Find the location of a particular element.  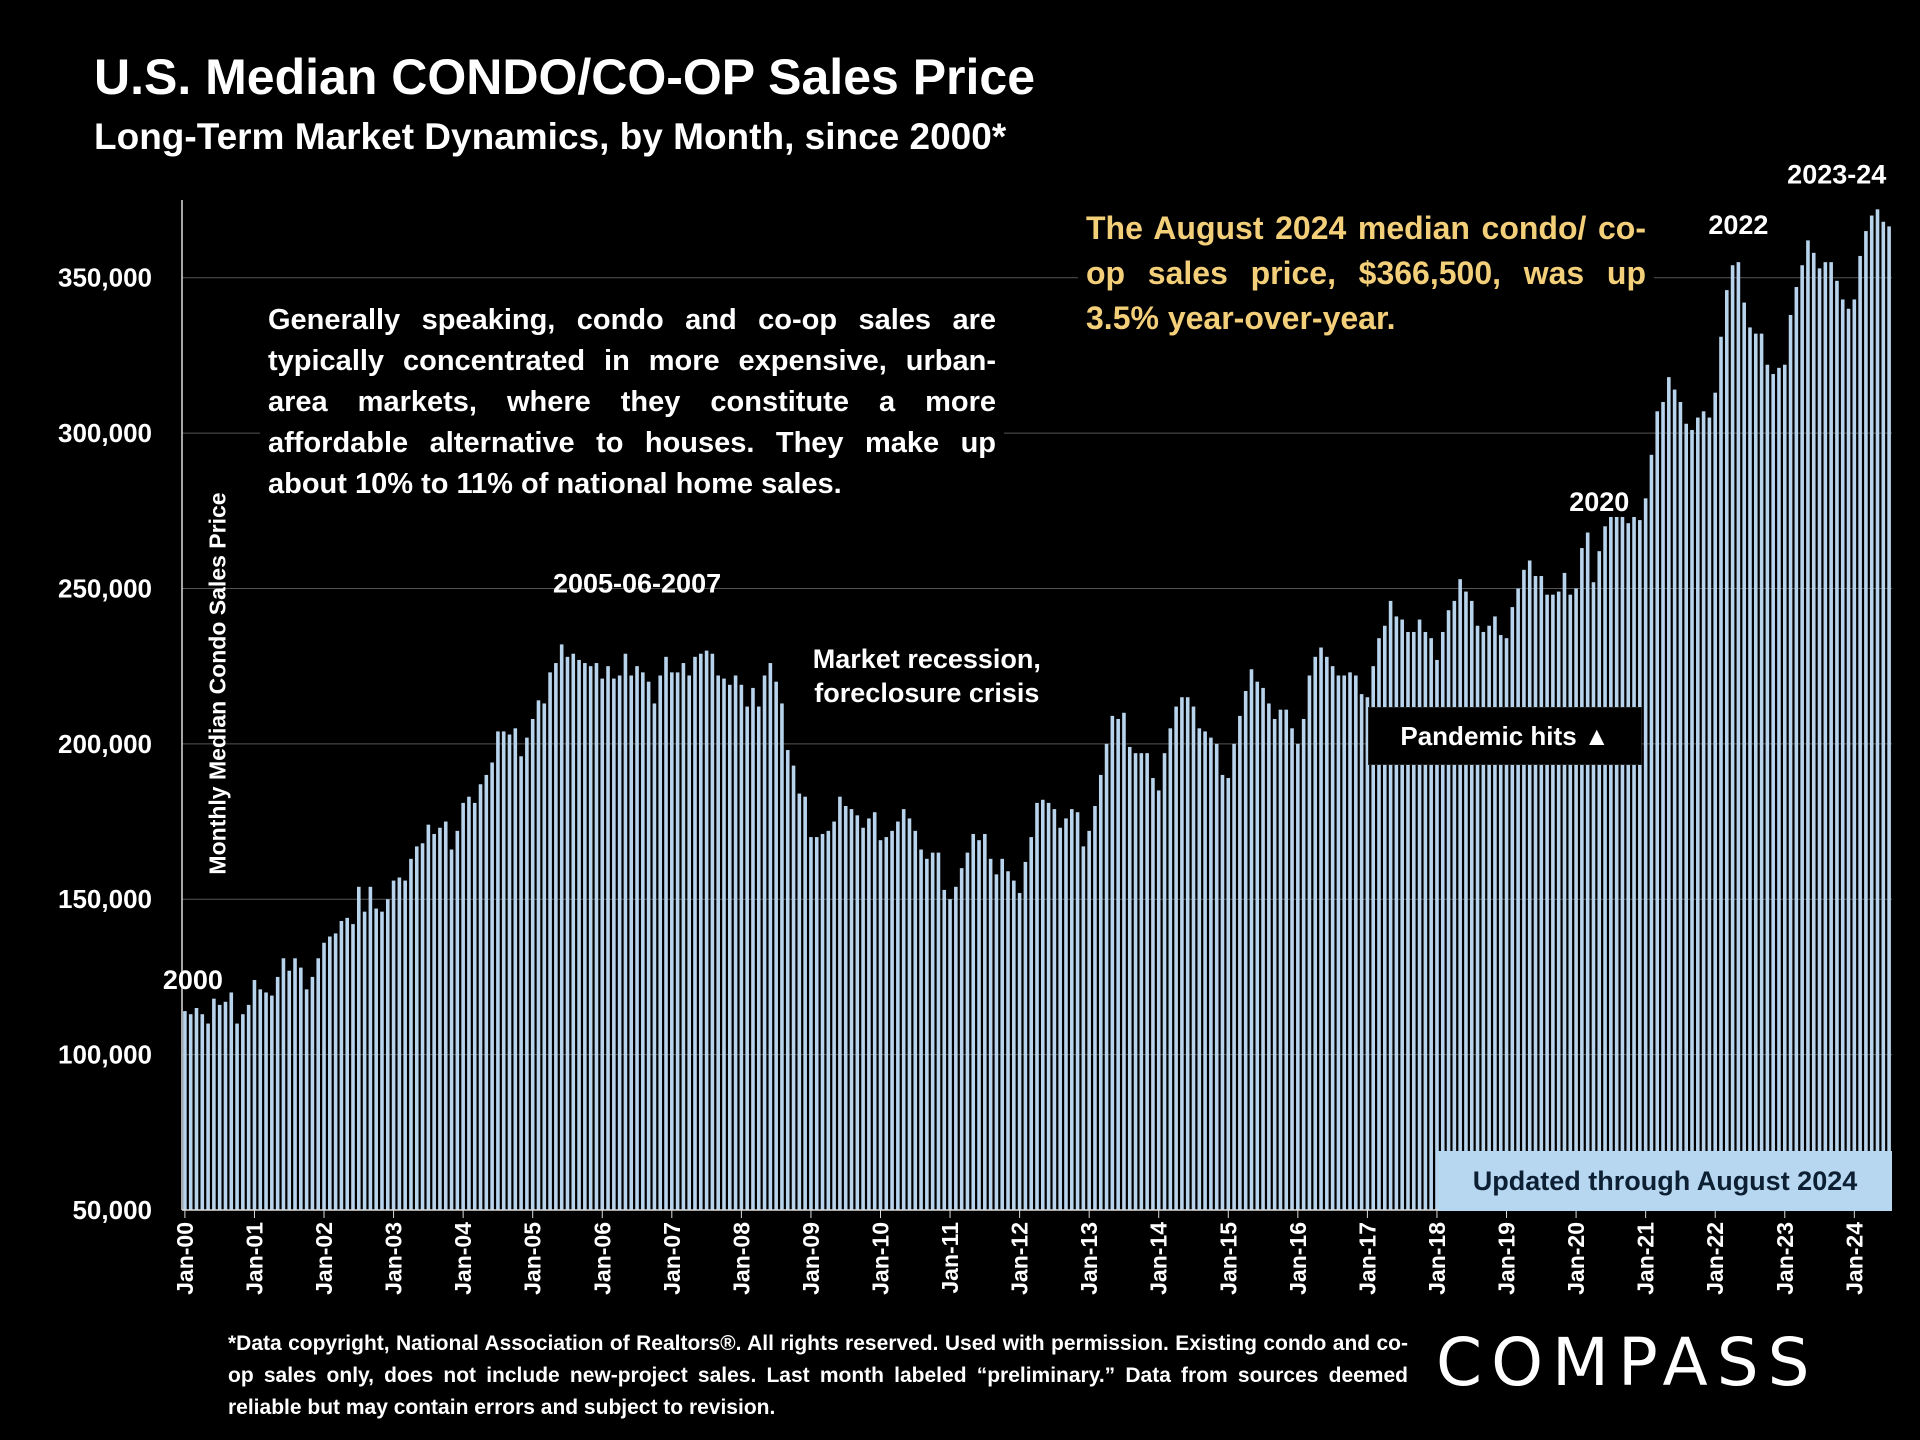

x-tick-label: Jan-18 is located at coordinates (1437, 1258).